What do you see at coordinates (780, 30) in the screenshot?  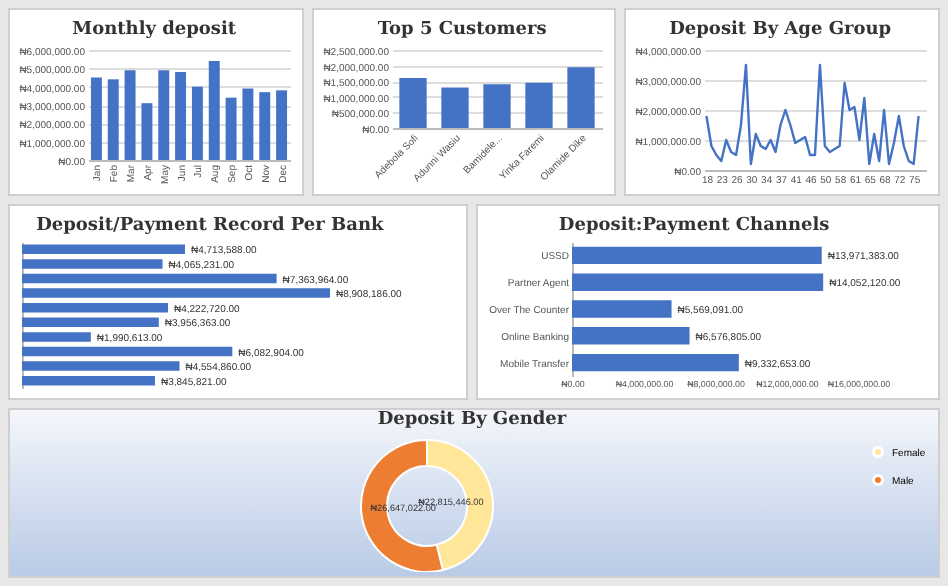 I see `chart-title: Deposit By Age Group` at bounding box center [780, 30].